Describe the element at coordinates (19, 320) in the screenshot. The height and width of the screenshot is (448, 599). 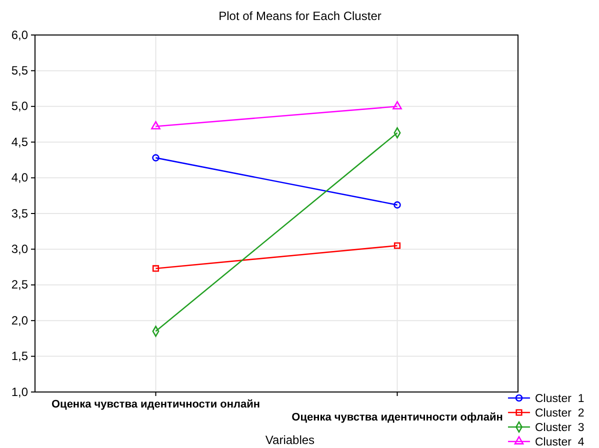
I see `y-tick-label: 2,0` at that location.